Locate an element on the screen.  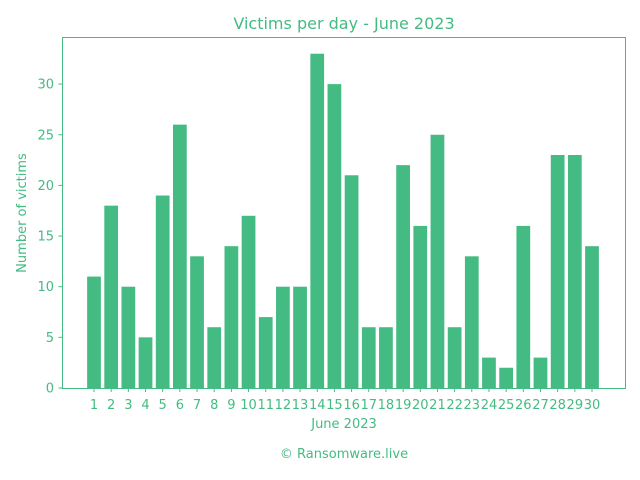
x-tick-label: 13 is located at coordinates (300, 405).